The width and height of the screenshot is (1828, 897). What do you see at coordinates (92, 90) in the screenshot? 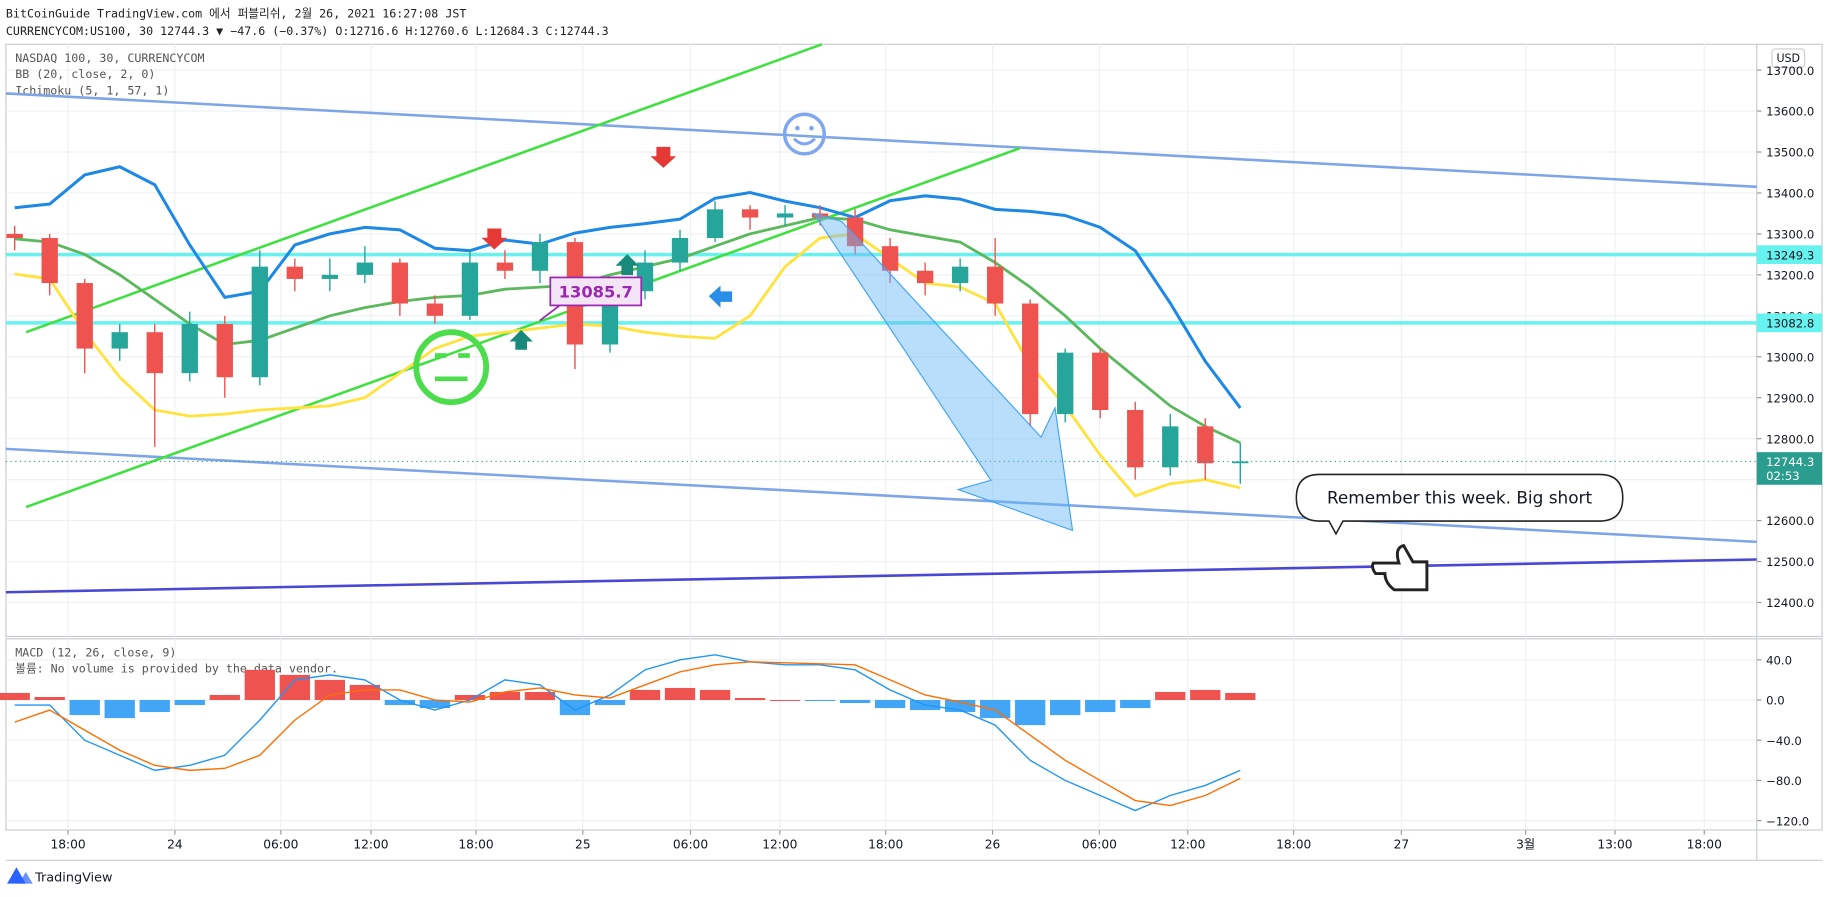
I see `legend-text: Ichimoku (5, 1, 57, 1)` at bounding box center [92, 90].